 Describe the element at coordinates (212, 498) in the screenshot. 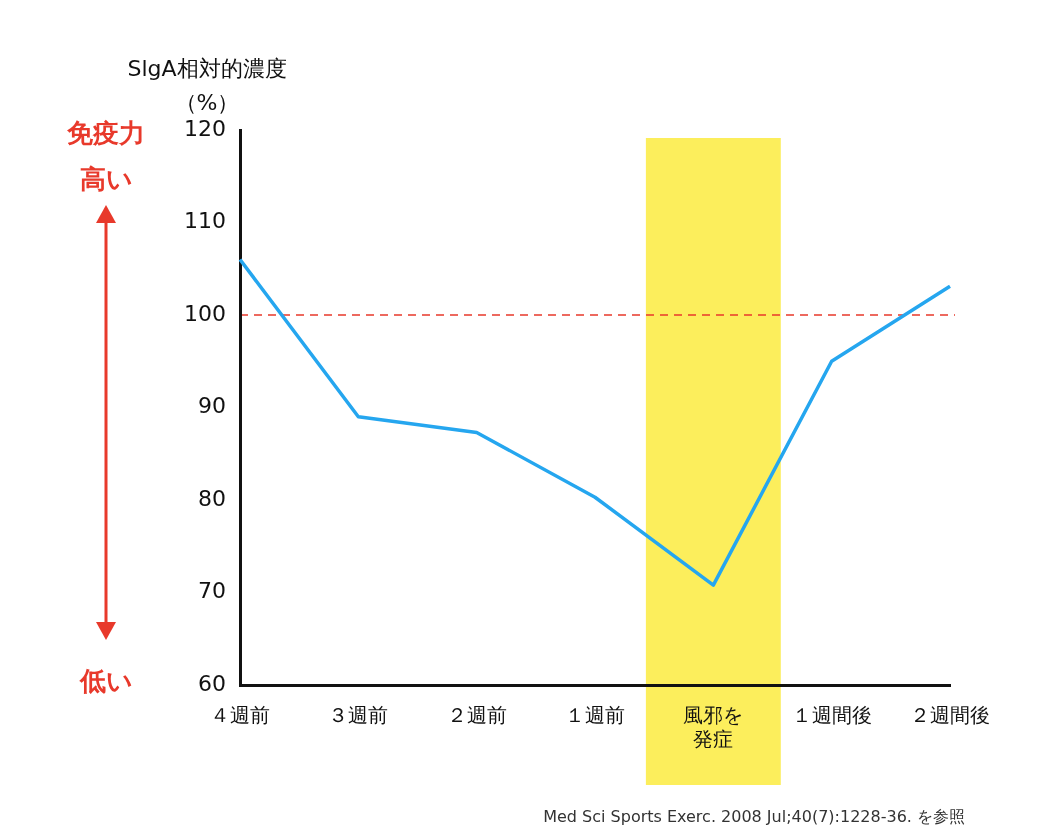

I see `y-tick-label: 80` at that location.